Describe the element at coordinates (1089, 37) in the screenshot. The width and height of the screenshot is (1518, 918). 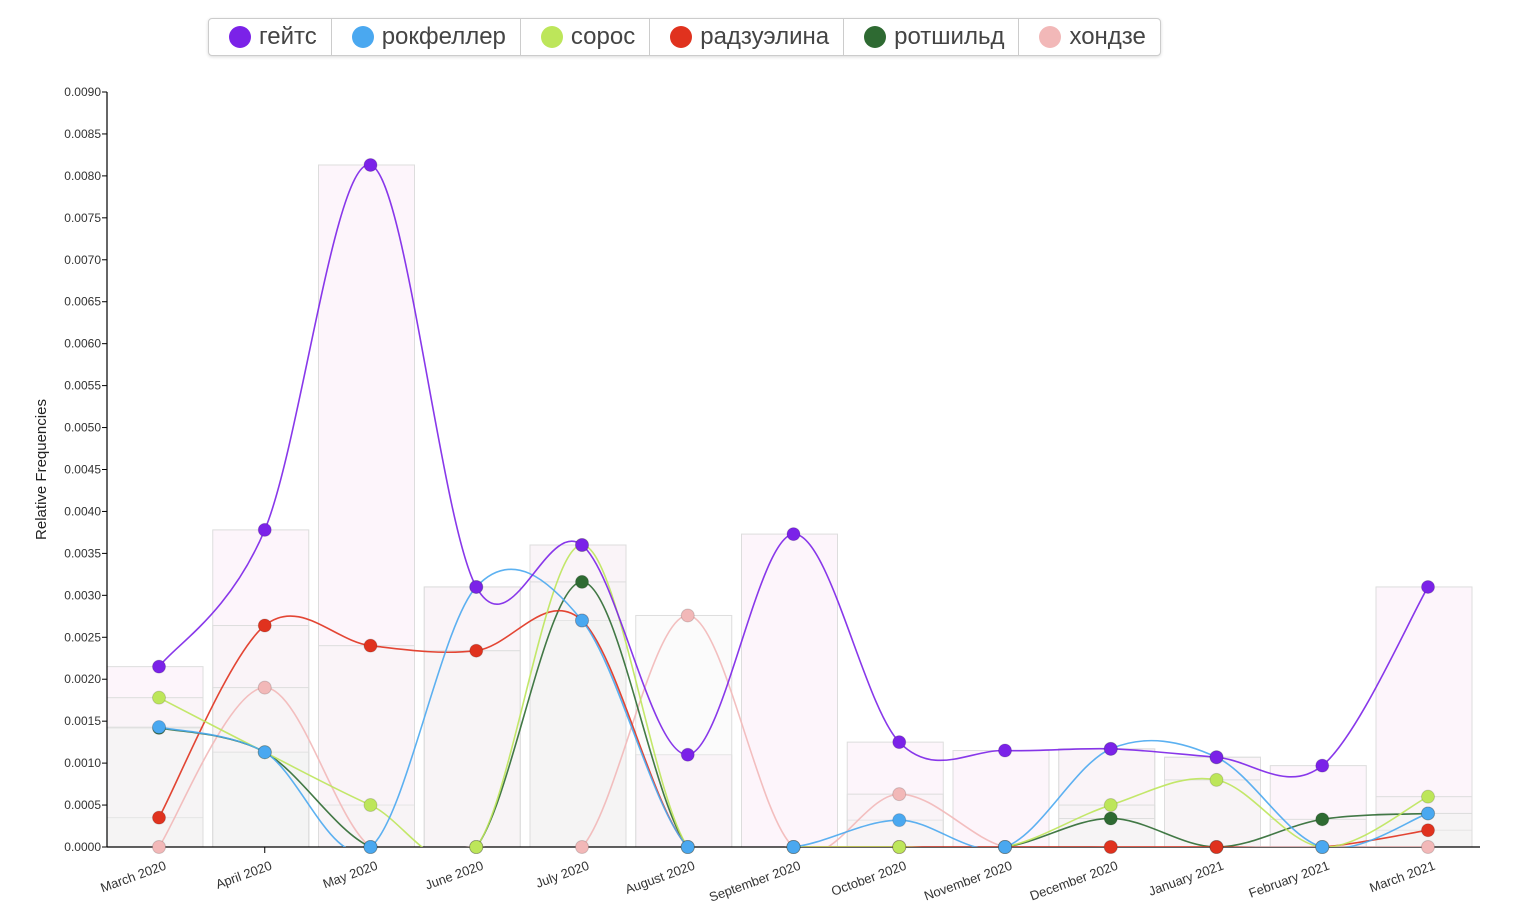
I see `legend-item-5: хондзе` at that location.